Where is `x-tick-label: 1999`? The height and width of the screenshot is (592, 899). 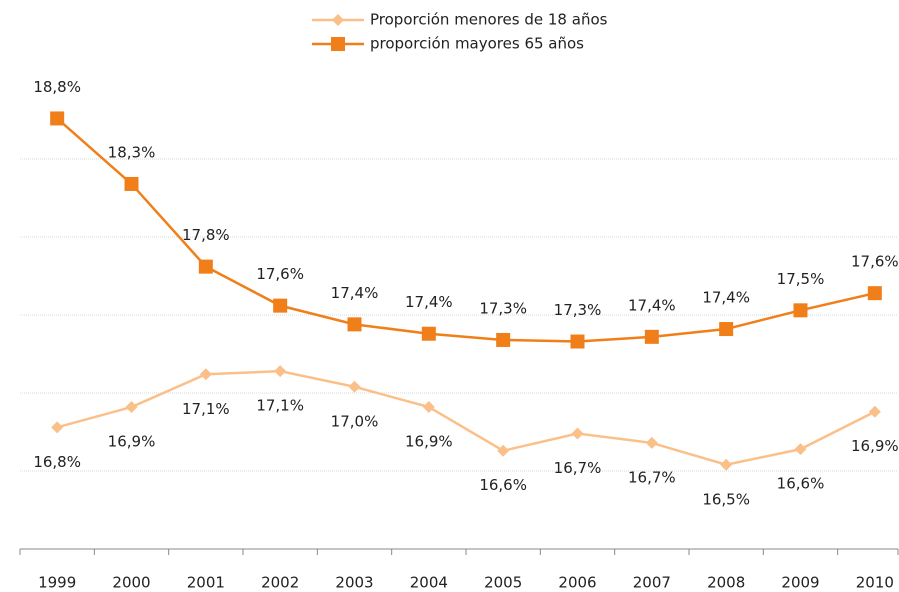 x-tick-label: 1999 is located at coordinates (57, 583).